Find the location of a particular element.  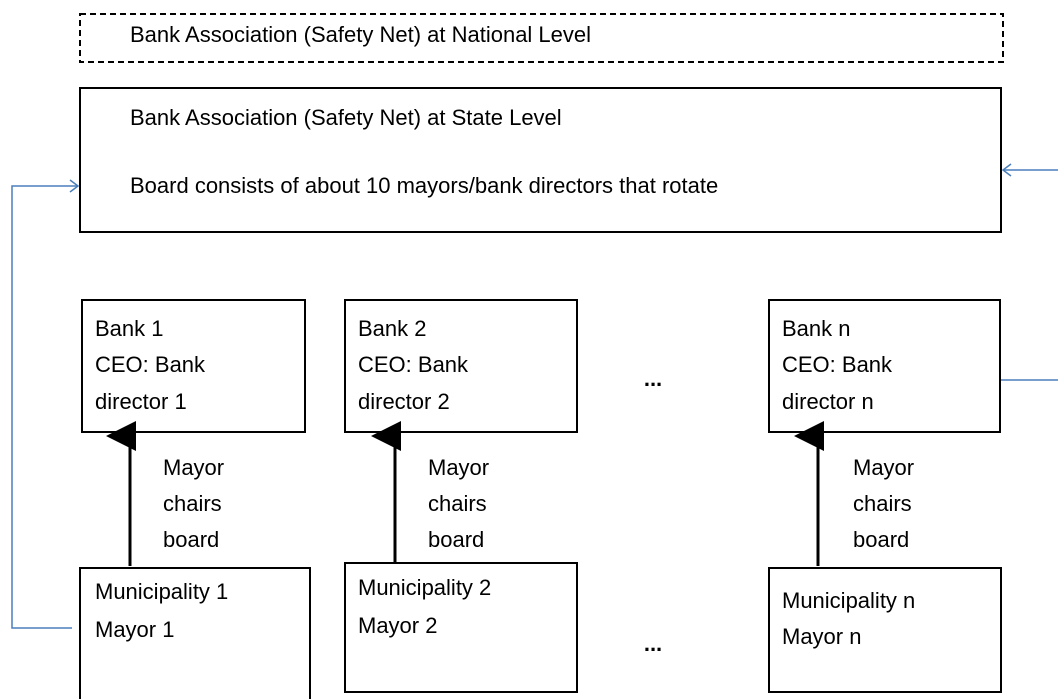

municipality-line: Municipality 2 is located at coordinates (424, 587).